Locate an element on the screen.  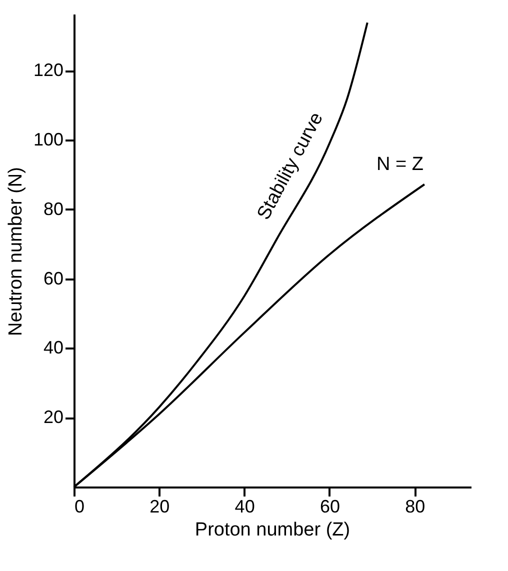
x-tick-label: 0 is located at coordinates (79, 506).